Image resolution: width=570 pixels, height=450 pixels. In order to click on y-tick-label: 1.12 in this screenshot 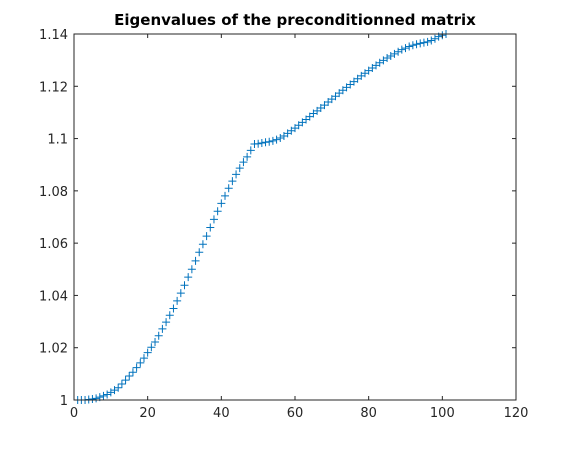, I will do `click(53, 87)`.